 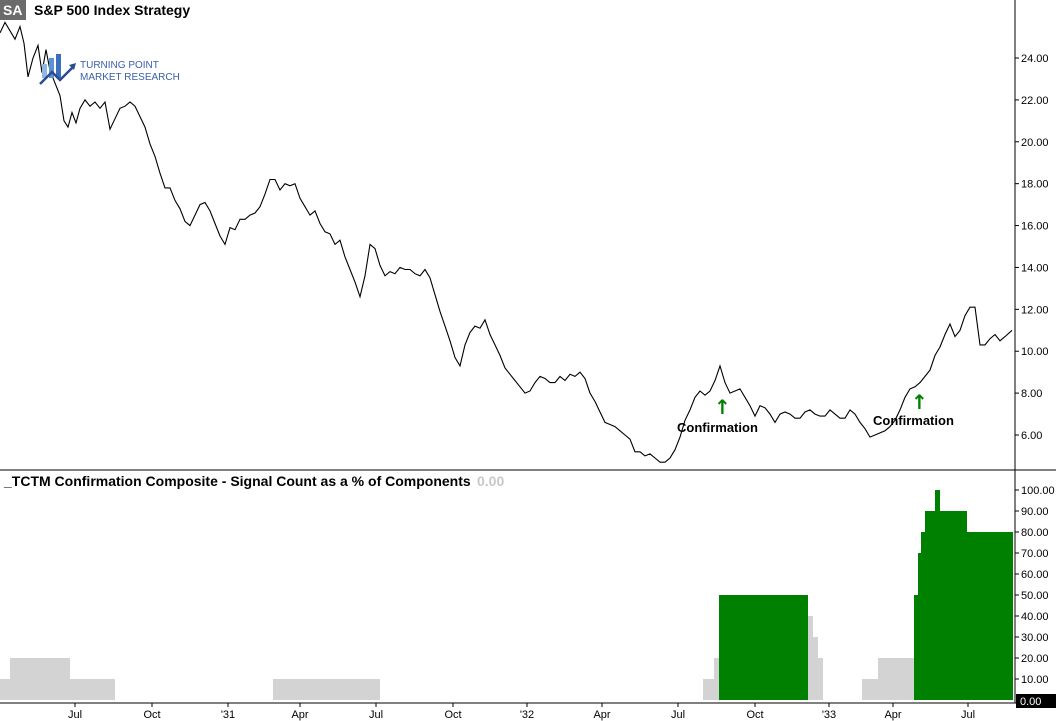 I want to click on indicator-last-value: 0.00, so click(x=1036, y=701).